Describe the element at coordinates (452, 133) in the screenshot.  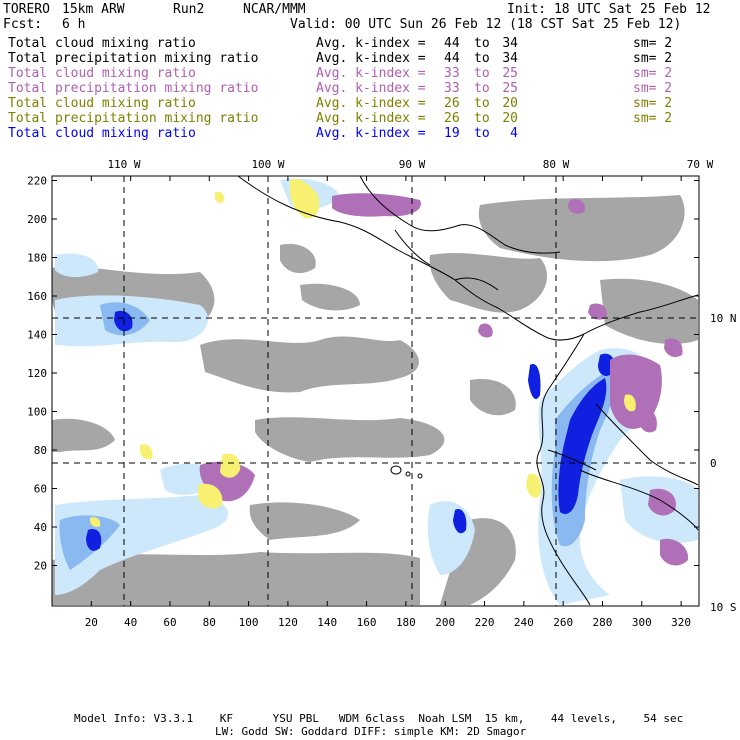
I see `legend-from: 19` at that location.